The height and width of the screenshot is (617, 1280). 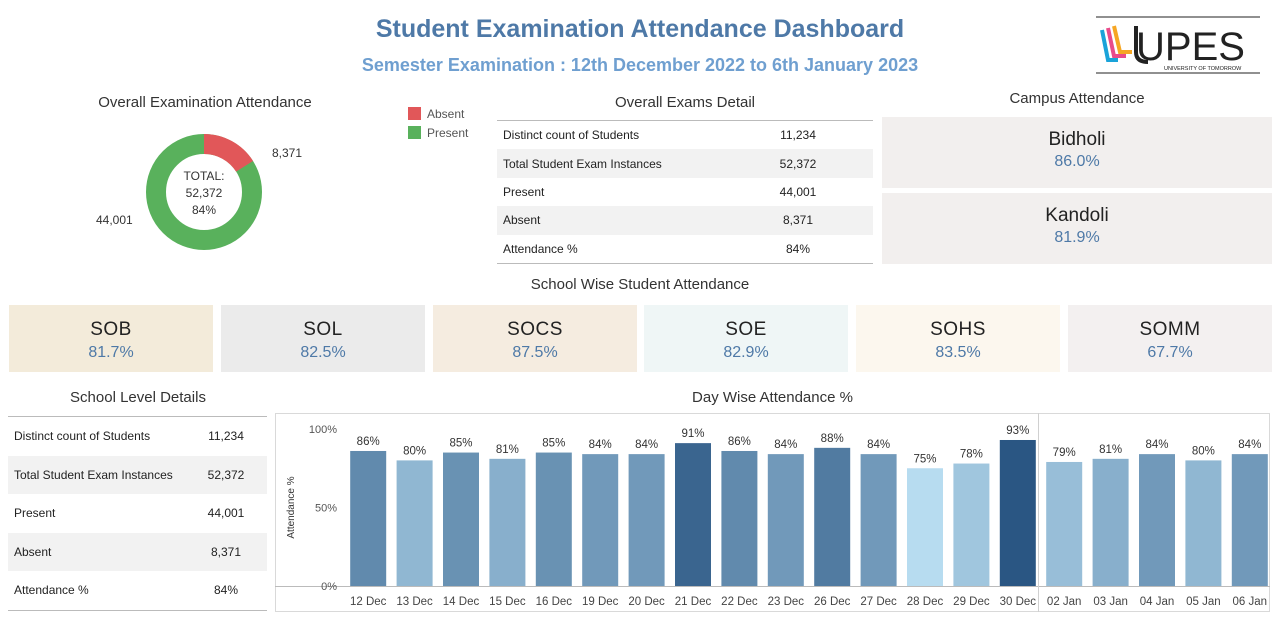 What do you see at coordinates (1203, 602) in the screenshot?
I see `x-tick-label: 05 Jan` at bounding box center [1203, 602].